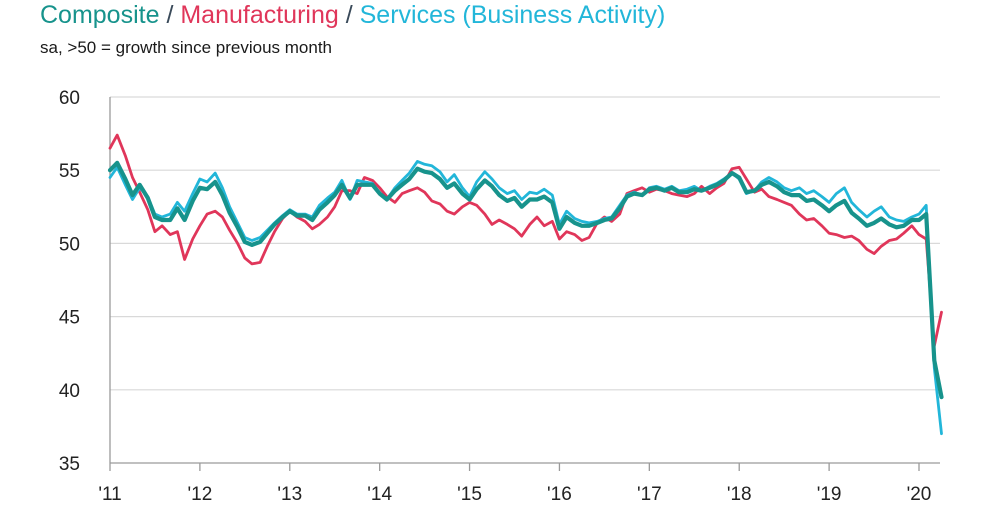 The width and height of the screenshot is (1000, 532). I want to click on y-tick-label: 50, so click(69, 244).